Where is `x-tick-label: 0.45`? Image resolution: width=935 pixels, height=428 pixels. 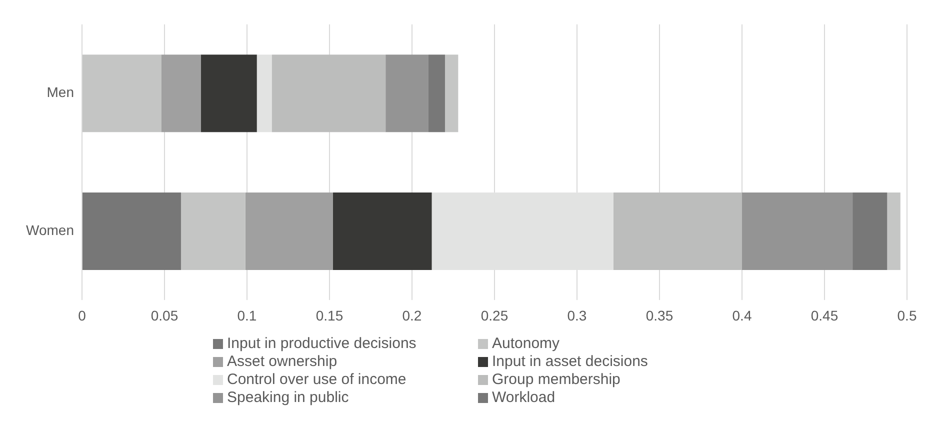
x-tick-label: 0.45 is located at coordinates (824, 315).